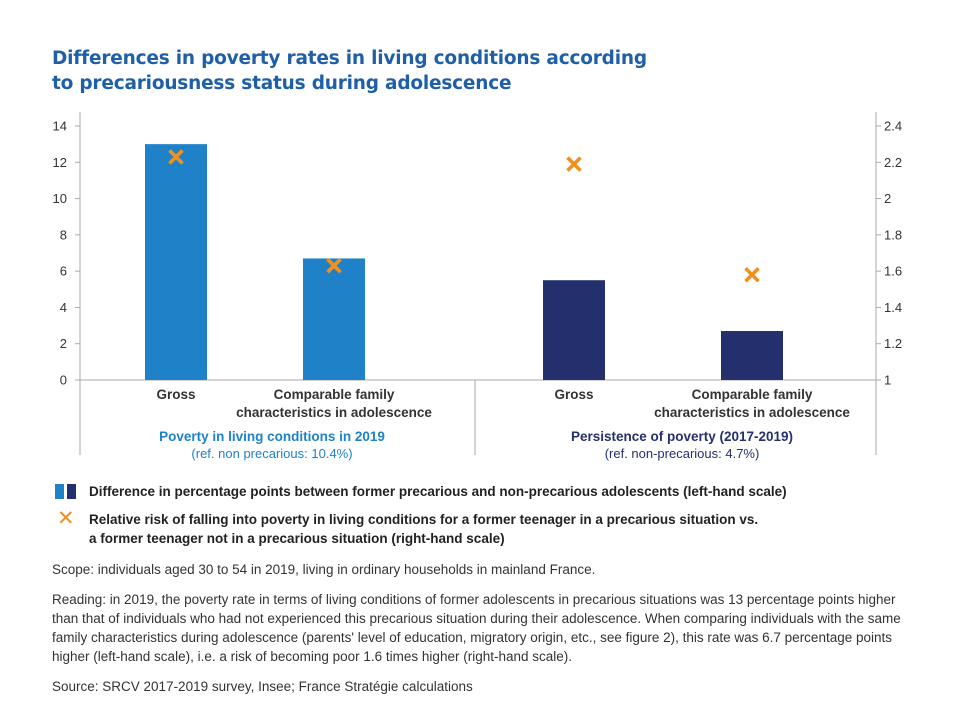 The height and width of the screenshot is (725, 960). I want to click on cross-marker-icon: ✕, so click(66, 518).